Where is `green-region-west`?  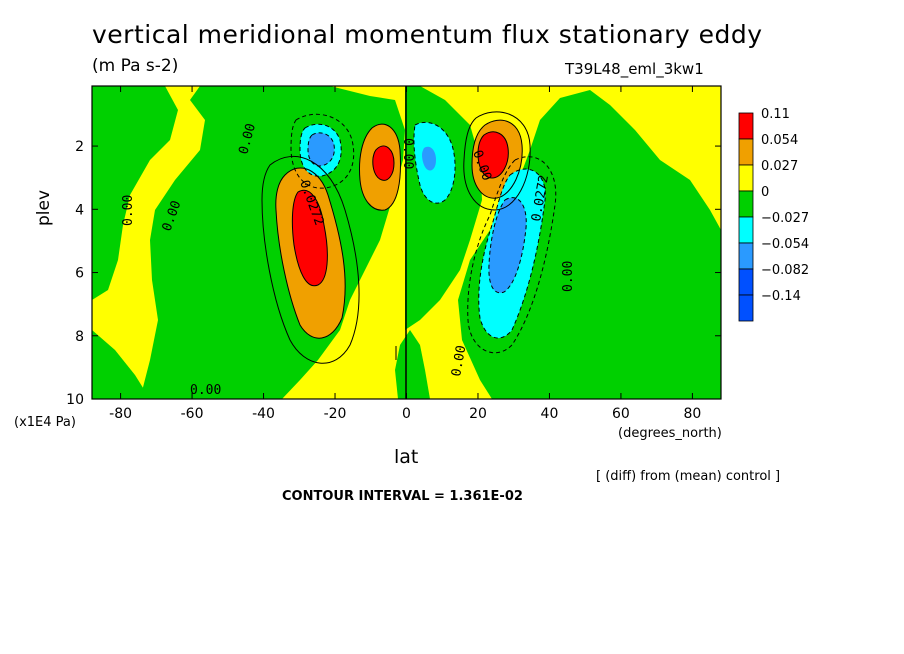
green-region-west is located at coordinates (135, 193).